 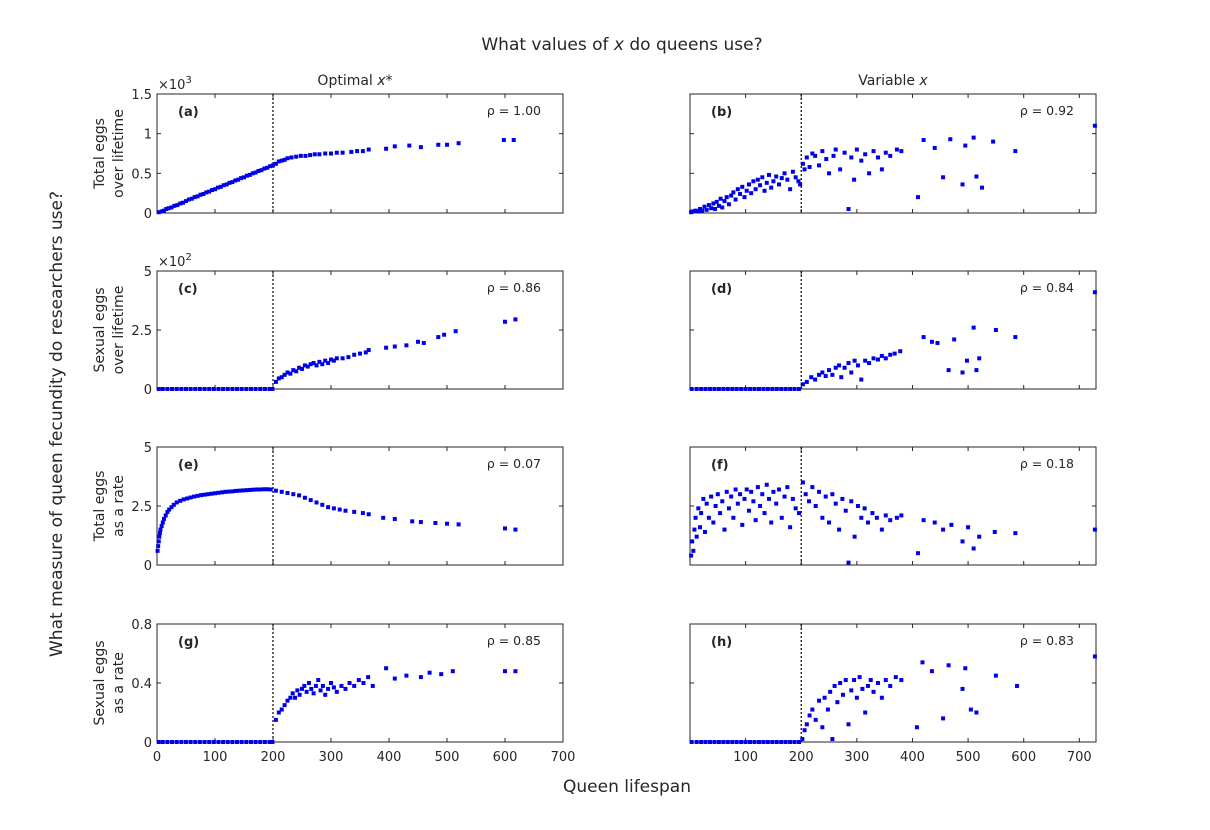 I want to click on axes-frame, so click(x=360, y=506).